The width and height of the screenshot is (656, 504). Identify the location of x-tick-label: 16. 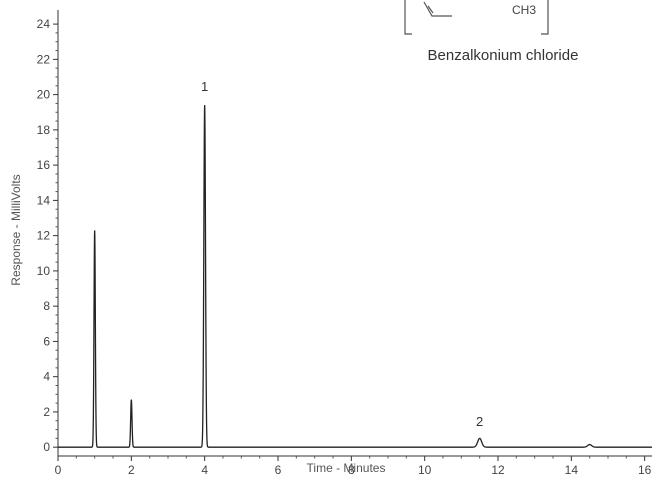
(645, 470).